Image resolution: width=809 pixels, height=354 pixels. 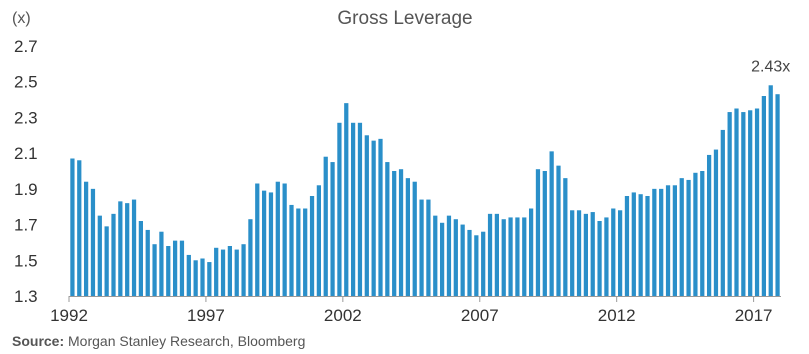 I want to click on bar-annotation: 2.43x, so click(x=770, y=66).